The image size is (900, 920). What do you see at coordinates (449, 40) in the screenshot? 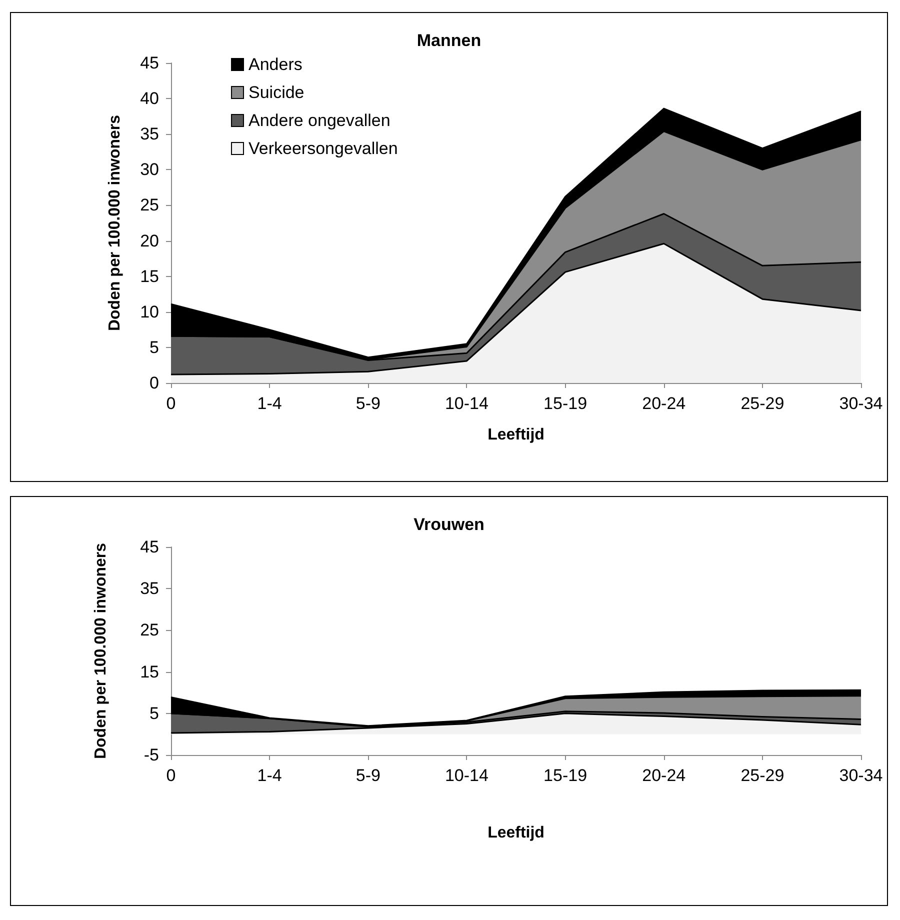
I see `chart-title: Mannen` at bounding box center [449, 40].